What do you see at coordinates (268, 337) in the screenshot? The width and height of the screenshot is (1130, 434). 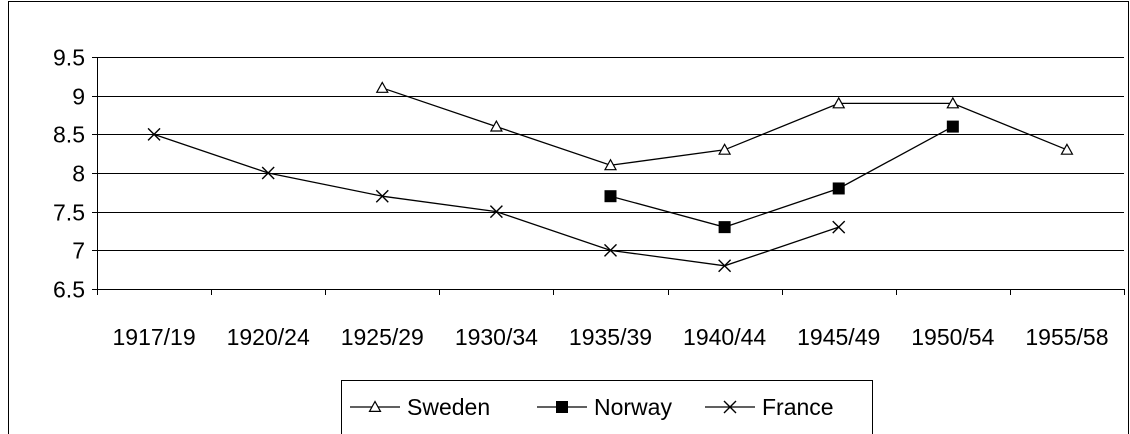 I see `x-tick-label: 1920/24` at bounding box center [268, 337].